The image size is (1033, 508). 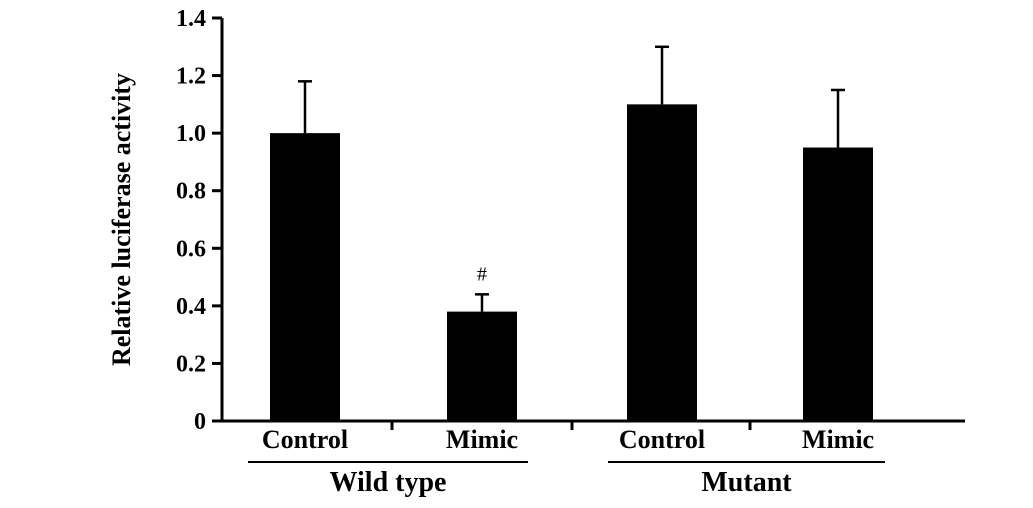 I want to click on y-tick-label: 0.2, so click(x=191, y=364).